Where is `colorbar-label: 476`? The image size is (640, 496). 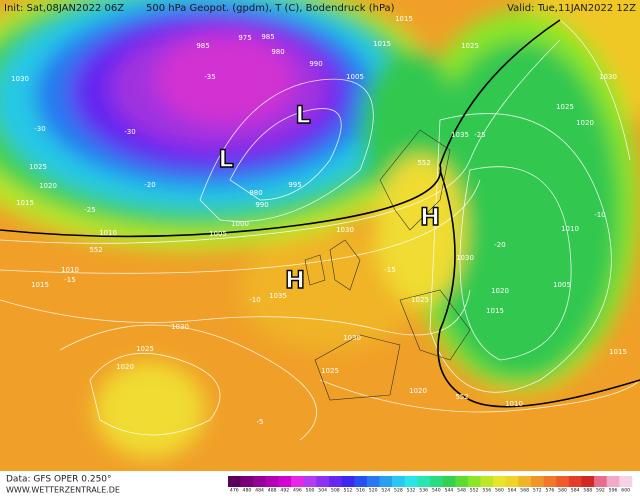 colorbar-label: 476 is located at coordinates (234, 491).